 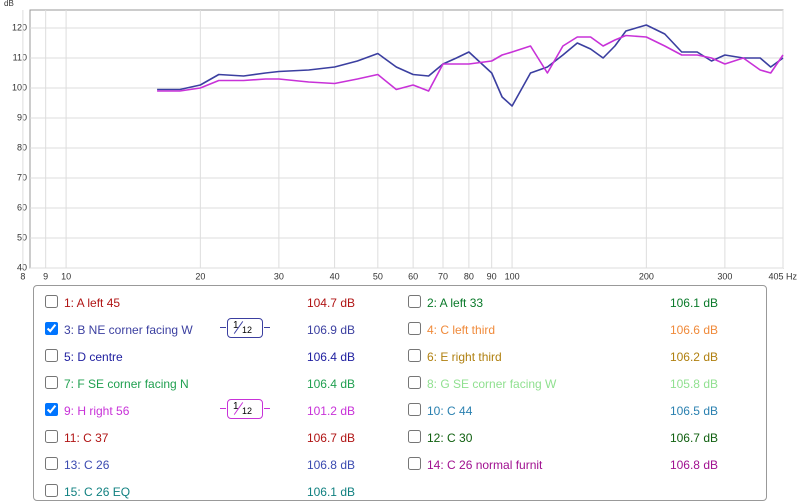 I want to click on y-tick-label: 50, so click(x=22, y=237).